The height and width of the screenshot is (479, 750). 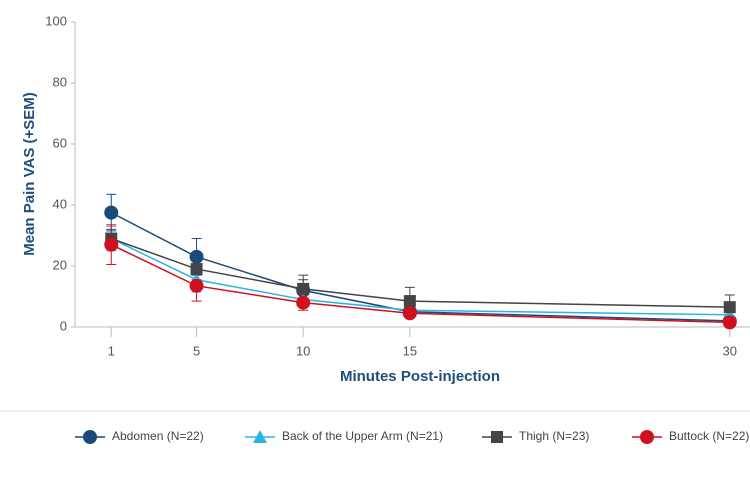 I want to click on x-tick-label: 15, so click(x=410, y=350).